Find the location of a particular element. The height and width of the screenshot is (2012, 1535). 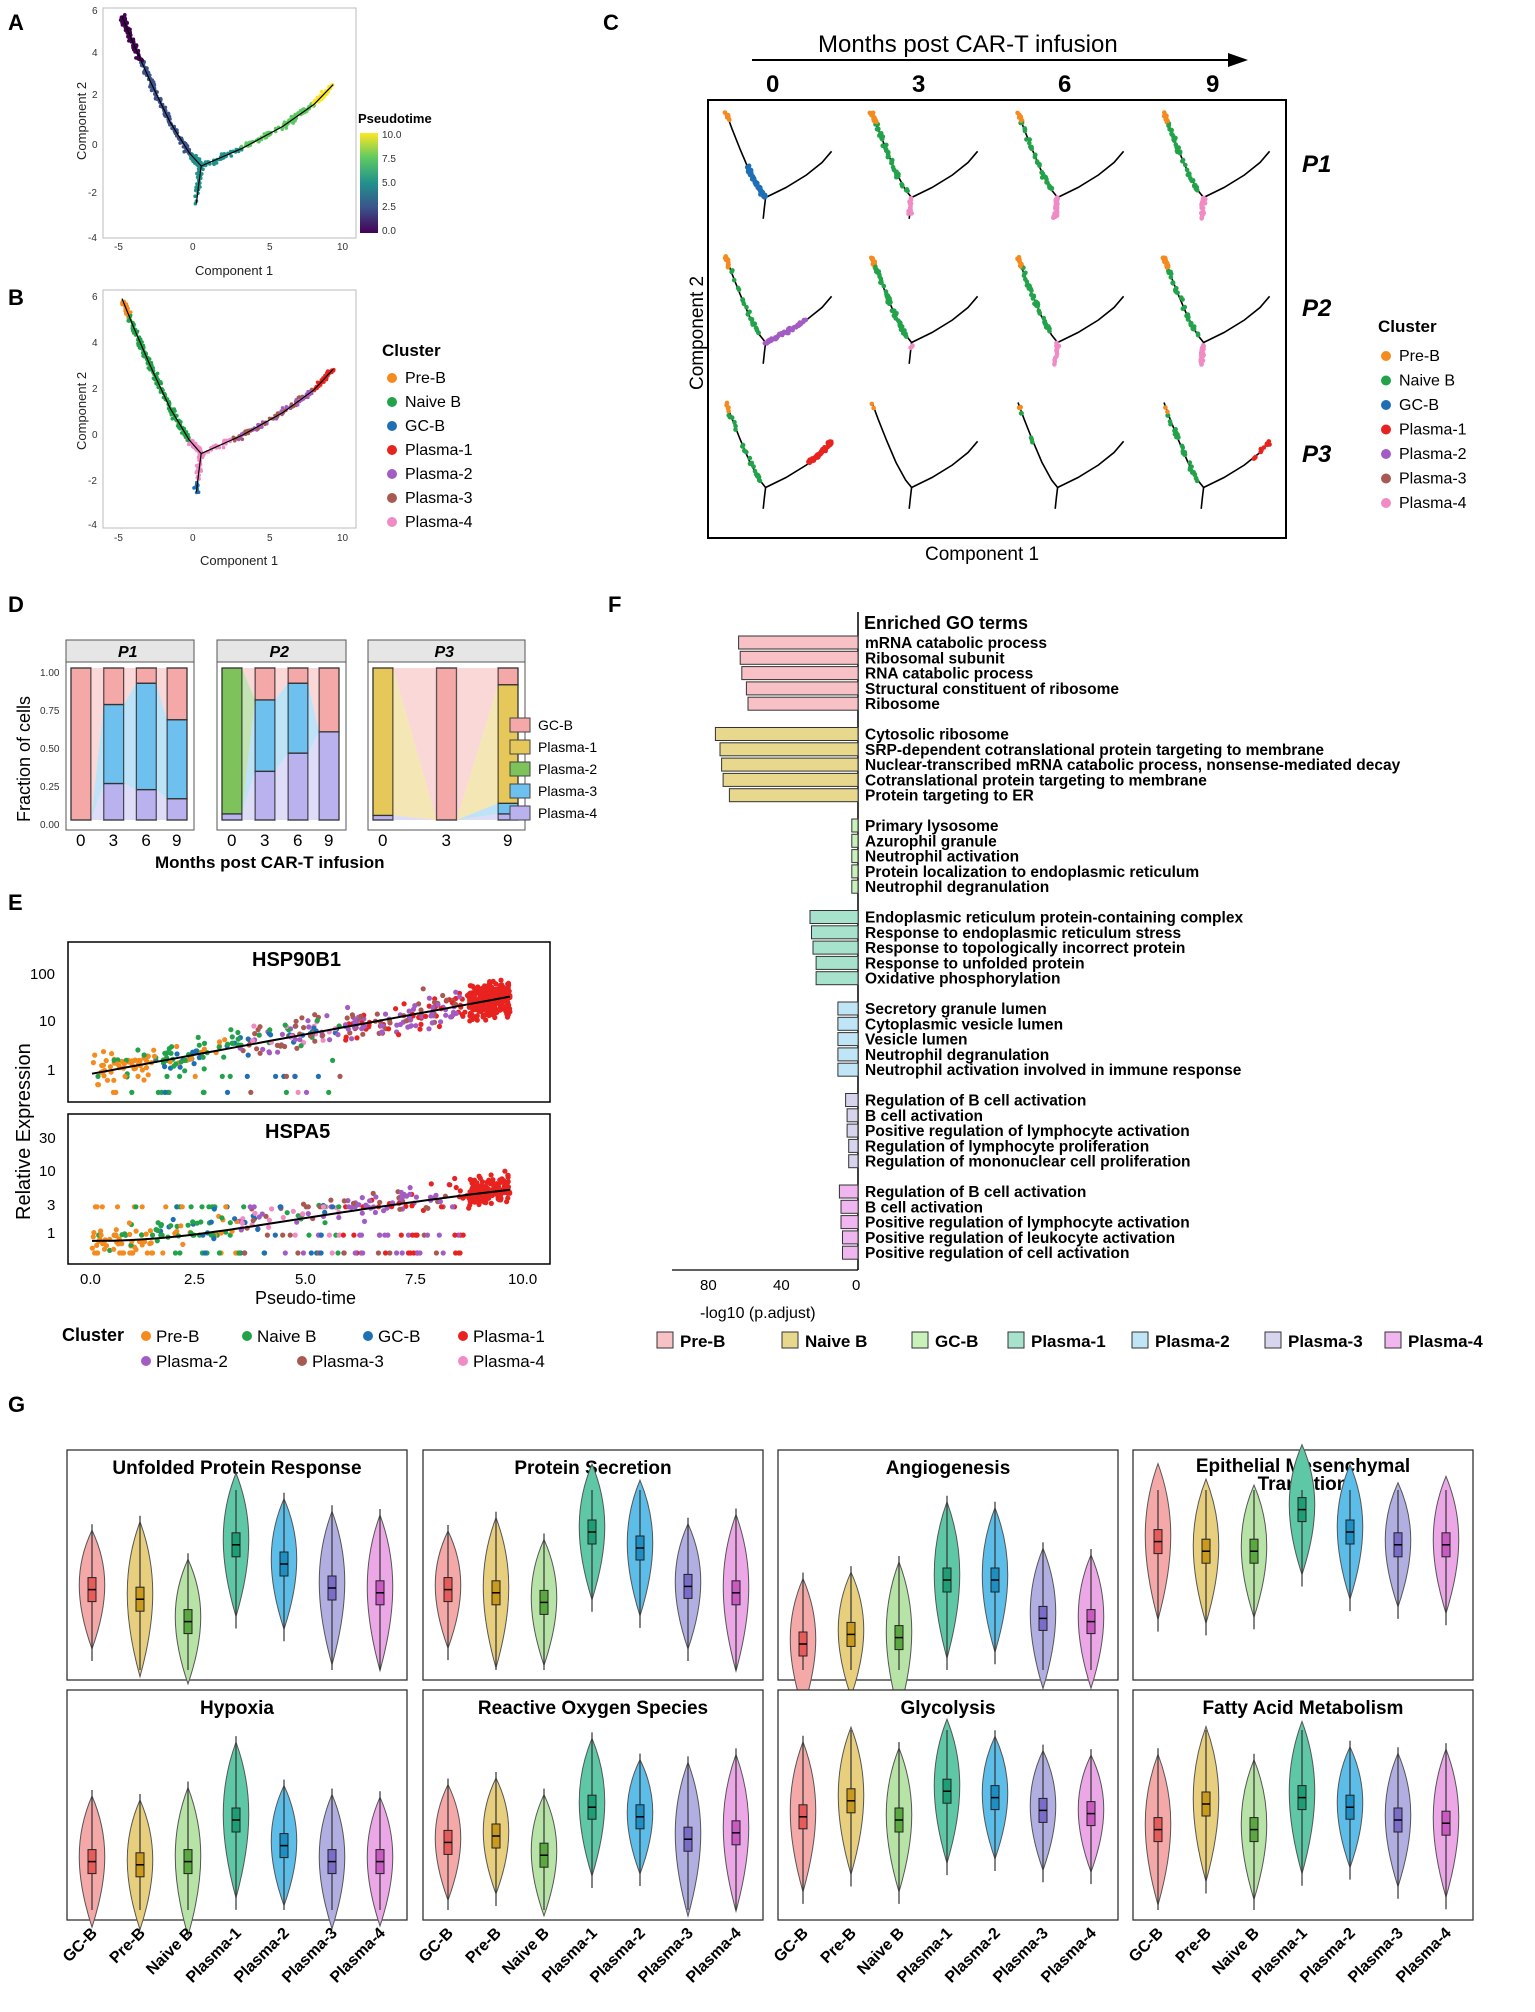

go-term-label: RNA catabolic process is located at coordinates (949, 674).